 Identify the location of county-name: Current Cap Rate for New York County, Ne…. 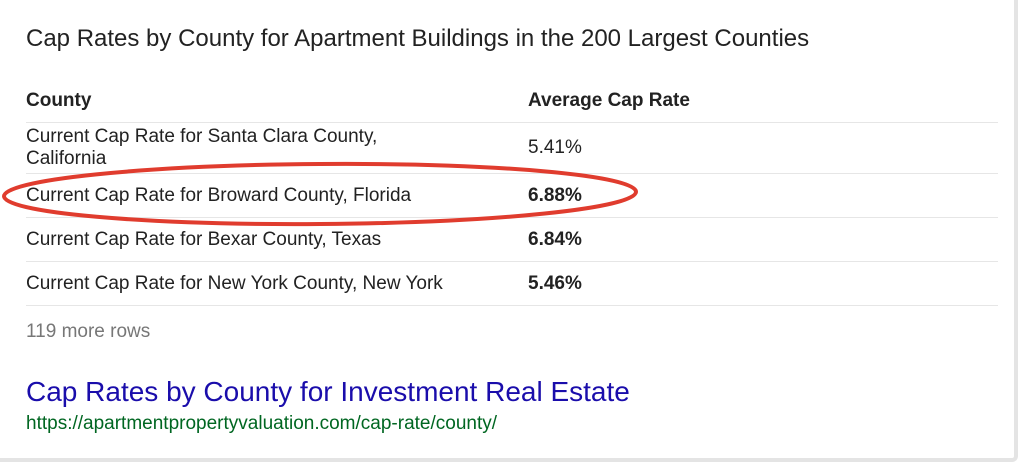
(234, 283).